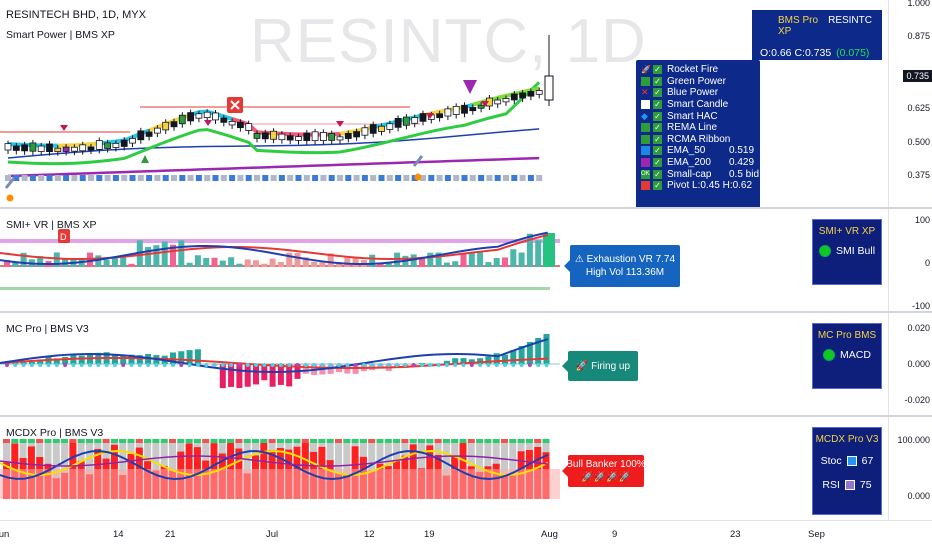 The height and width of the screenshot is (550, 932). I want to click on mcdx-rsi-line, so click(274, 461).